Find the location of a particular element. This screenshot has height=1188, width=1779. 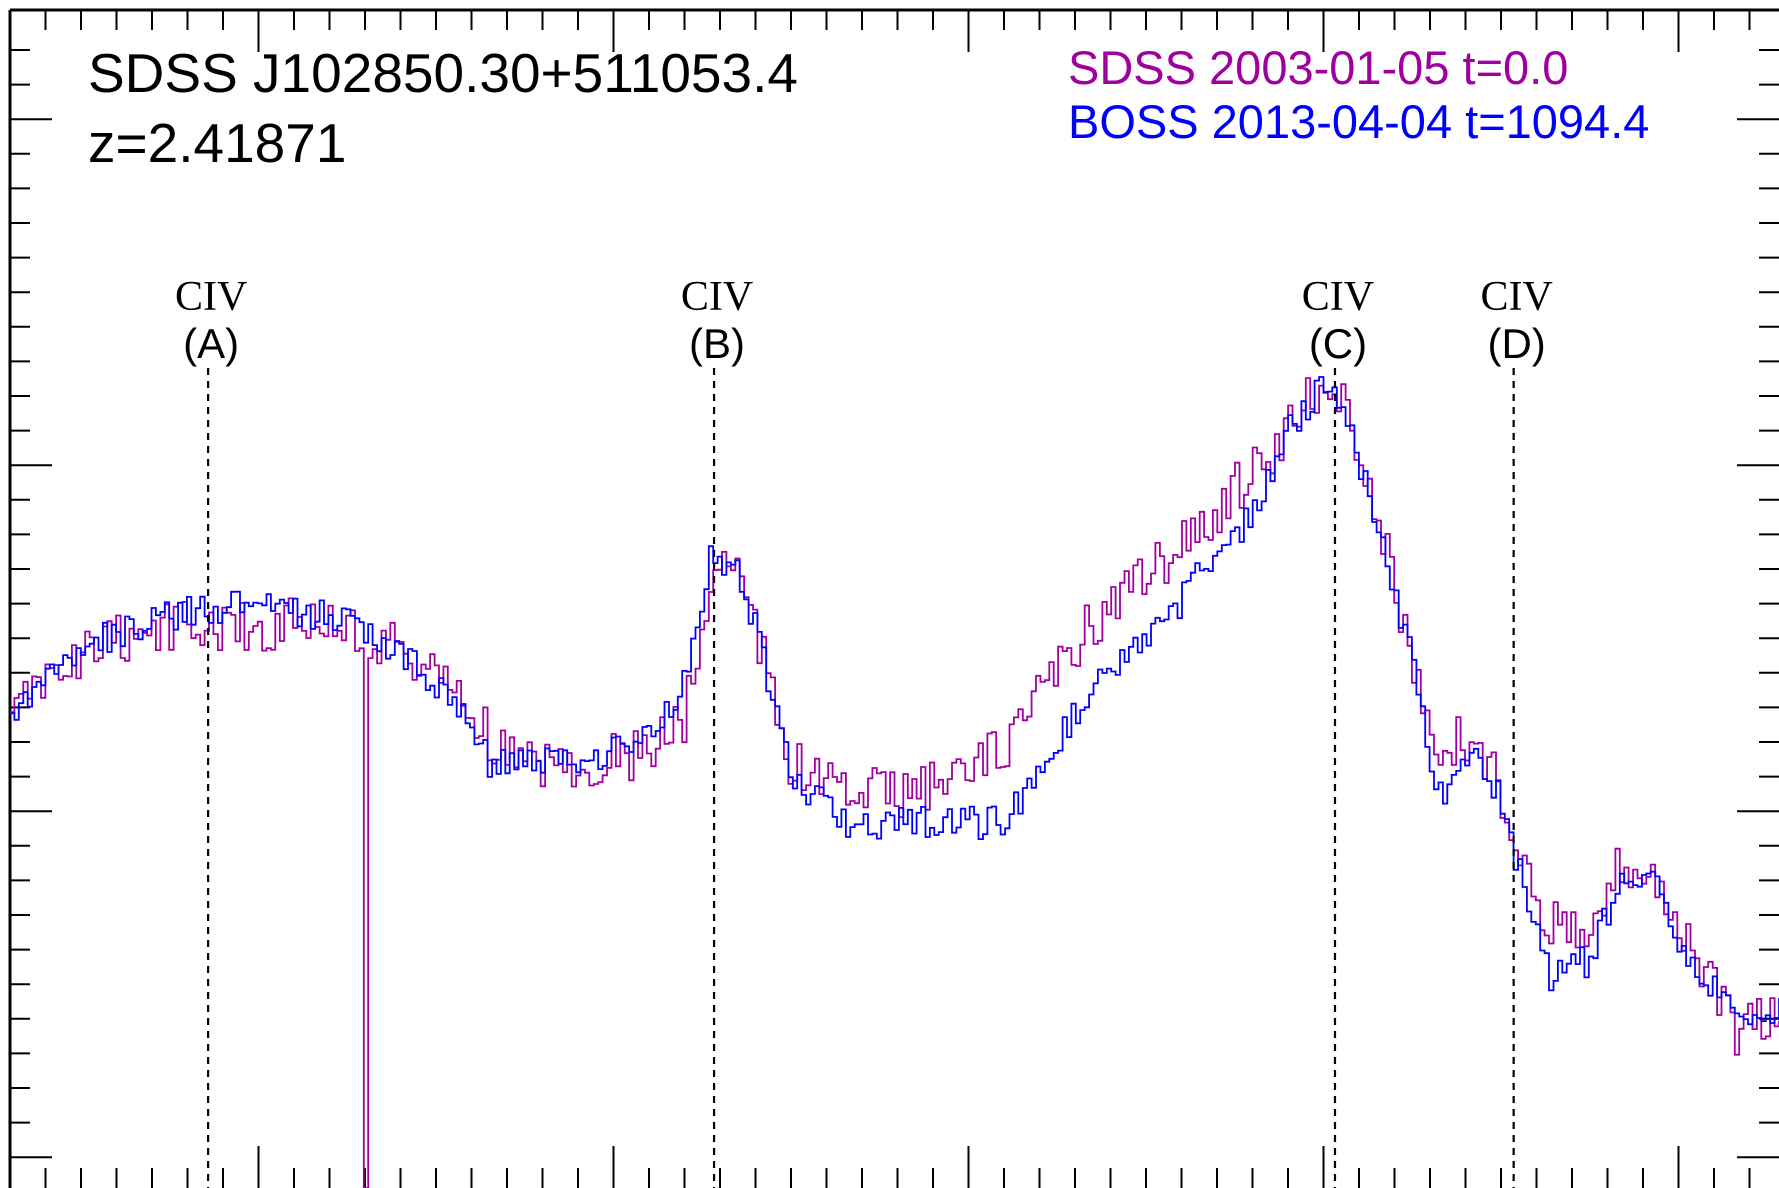

absorption-marker-id: (B) is located at coordinates (717, 343).